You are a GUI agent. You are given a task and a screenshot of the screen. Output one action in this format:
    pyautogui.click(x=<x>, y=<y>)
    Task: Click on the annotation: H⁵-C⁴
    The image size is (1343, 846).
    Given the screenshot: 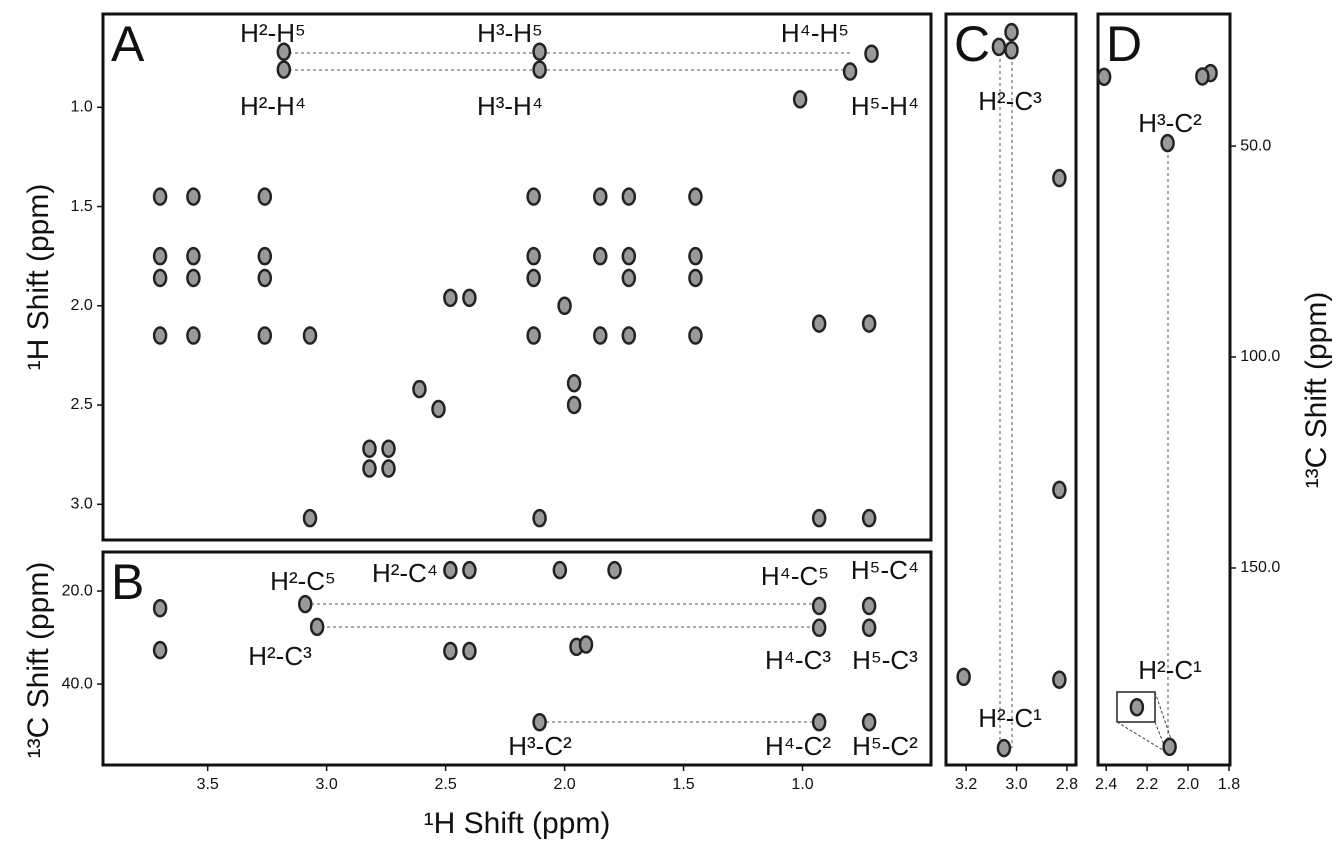 What is the action you would take?
    pyautogui.click(x=885, y=570)
    